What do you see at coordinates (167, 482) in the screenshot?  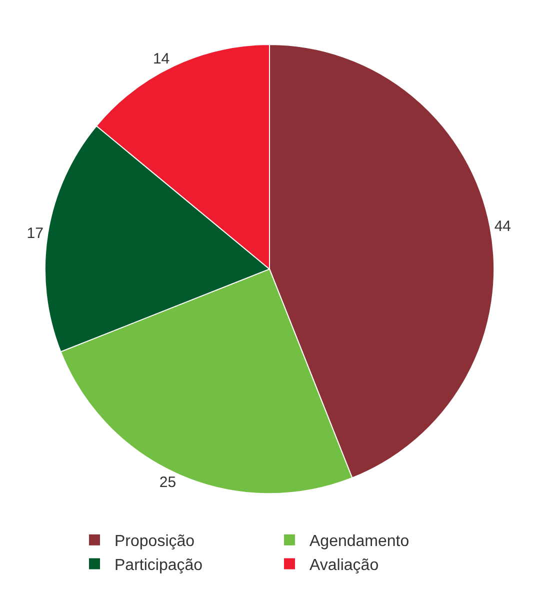 I see `data-label: 25` at bounding box center [167, 482].